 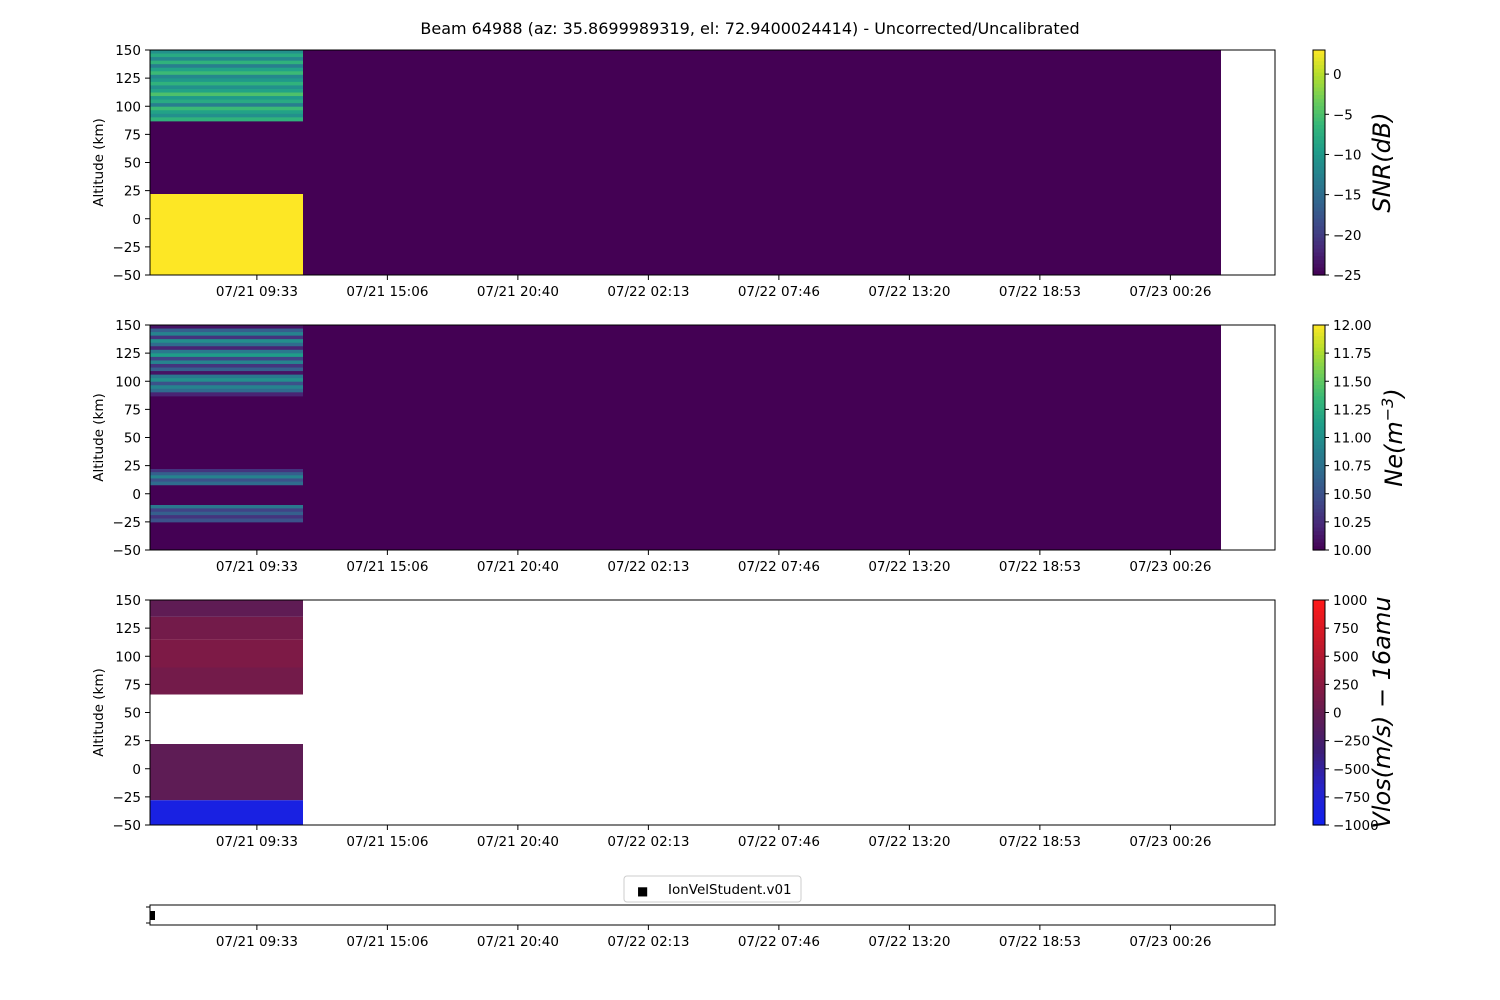 I want to click on colorbar-tick-label: 12.00, so click(x=1352, y=326).